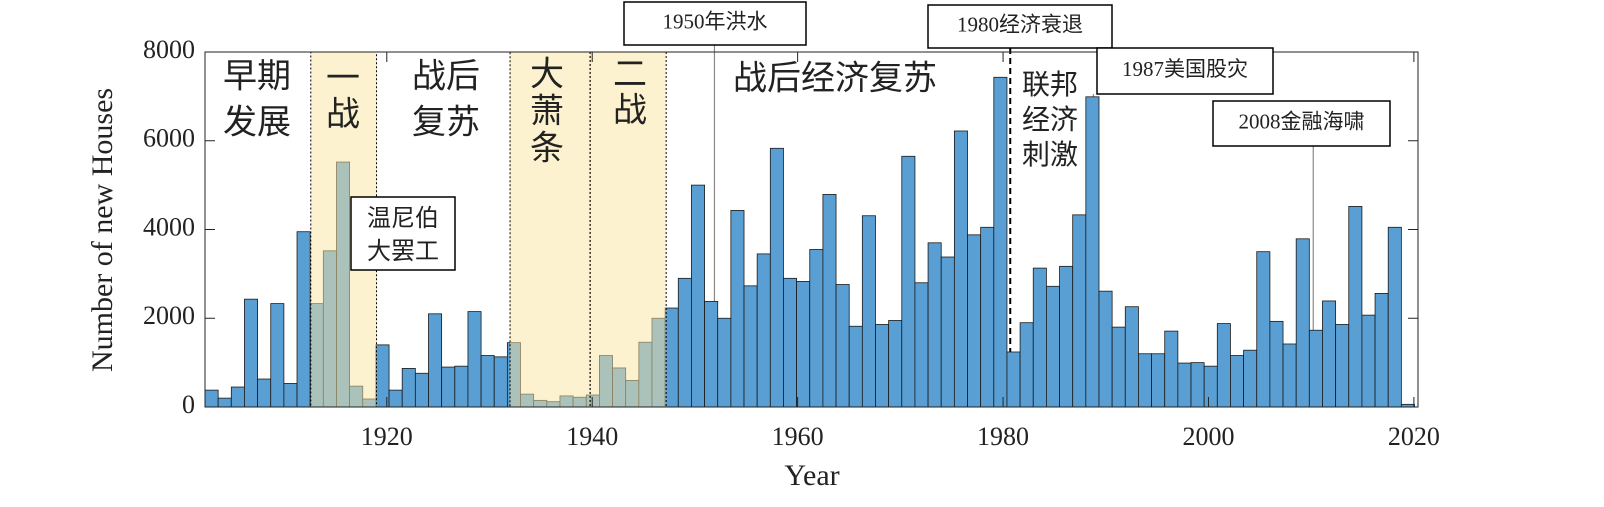 The width and height of the screenshot is (1604, 507). What do you see at coordinates (446, 123) in the screenshot?
I see `period-label: 复苏` at bounding box center [446, 123].